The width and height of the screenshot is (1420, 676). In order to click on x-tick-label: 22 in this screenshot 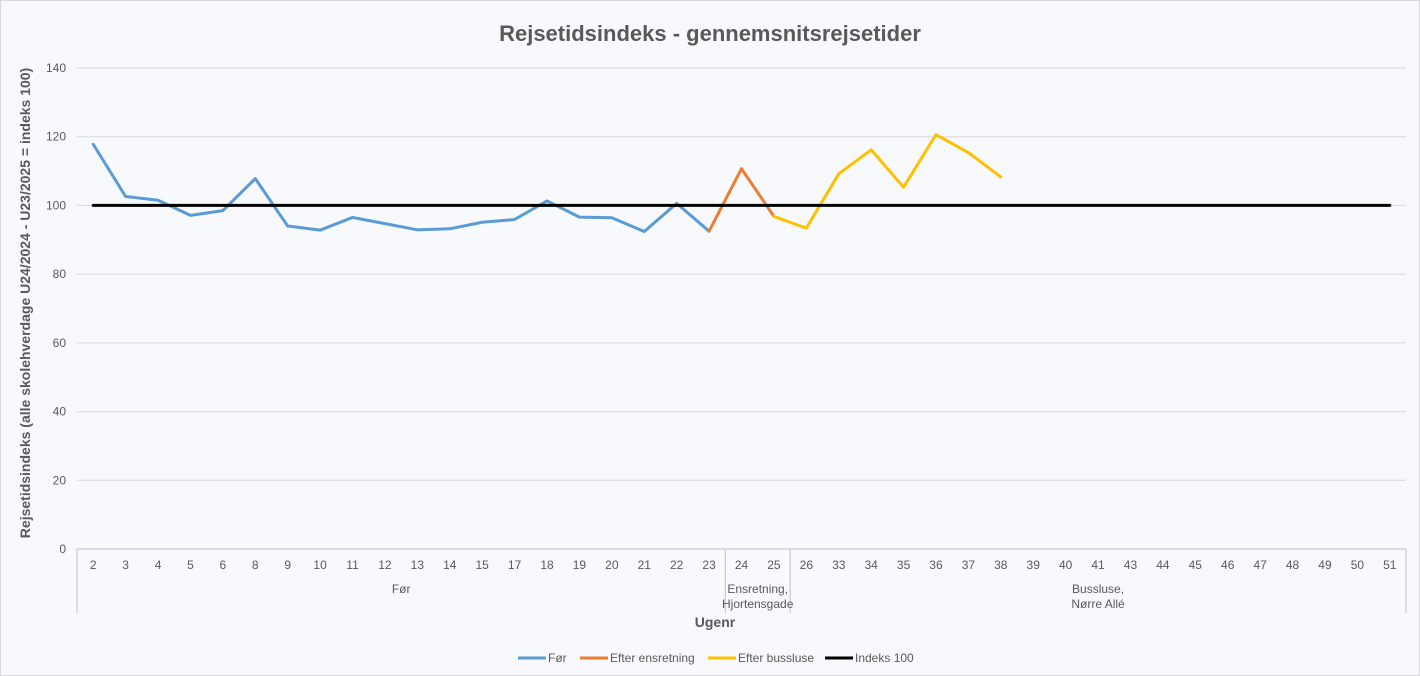, I will do `click(677, 565)`.